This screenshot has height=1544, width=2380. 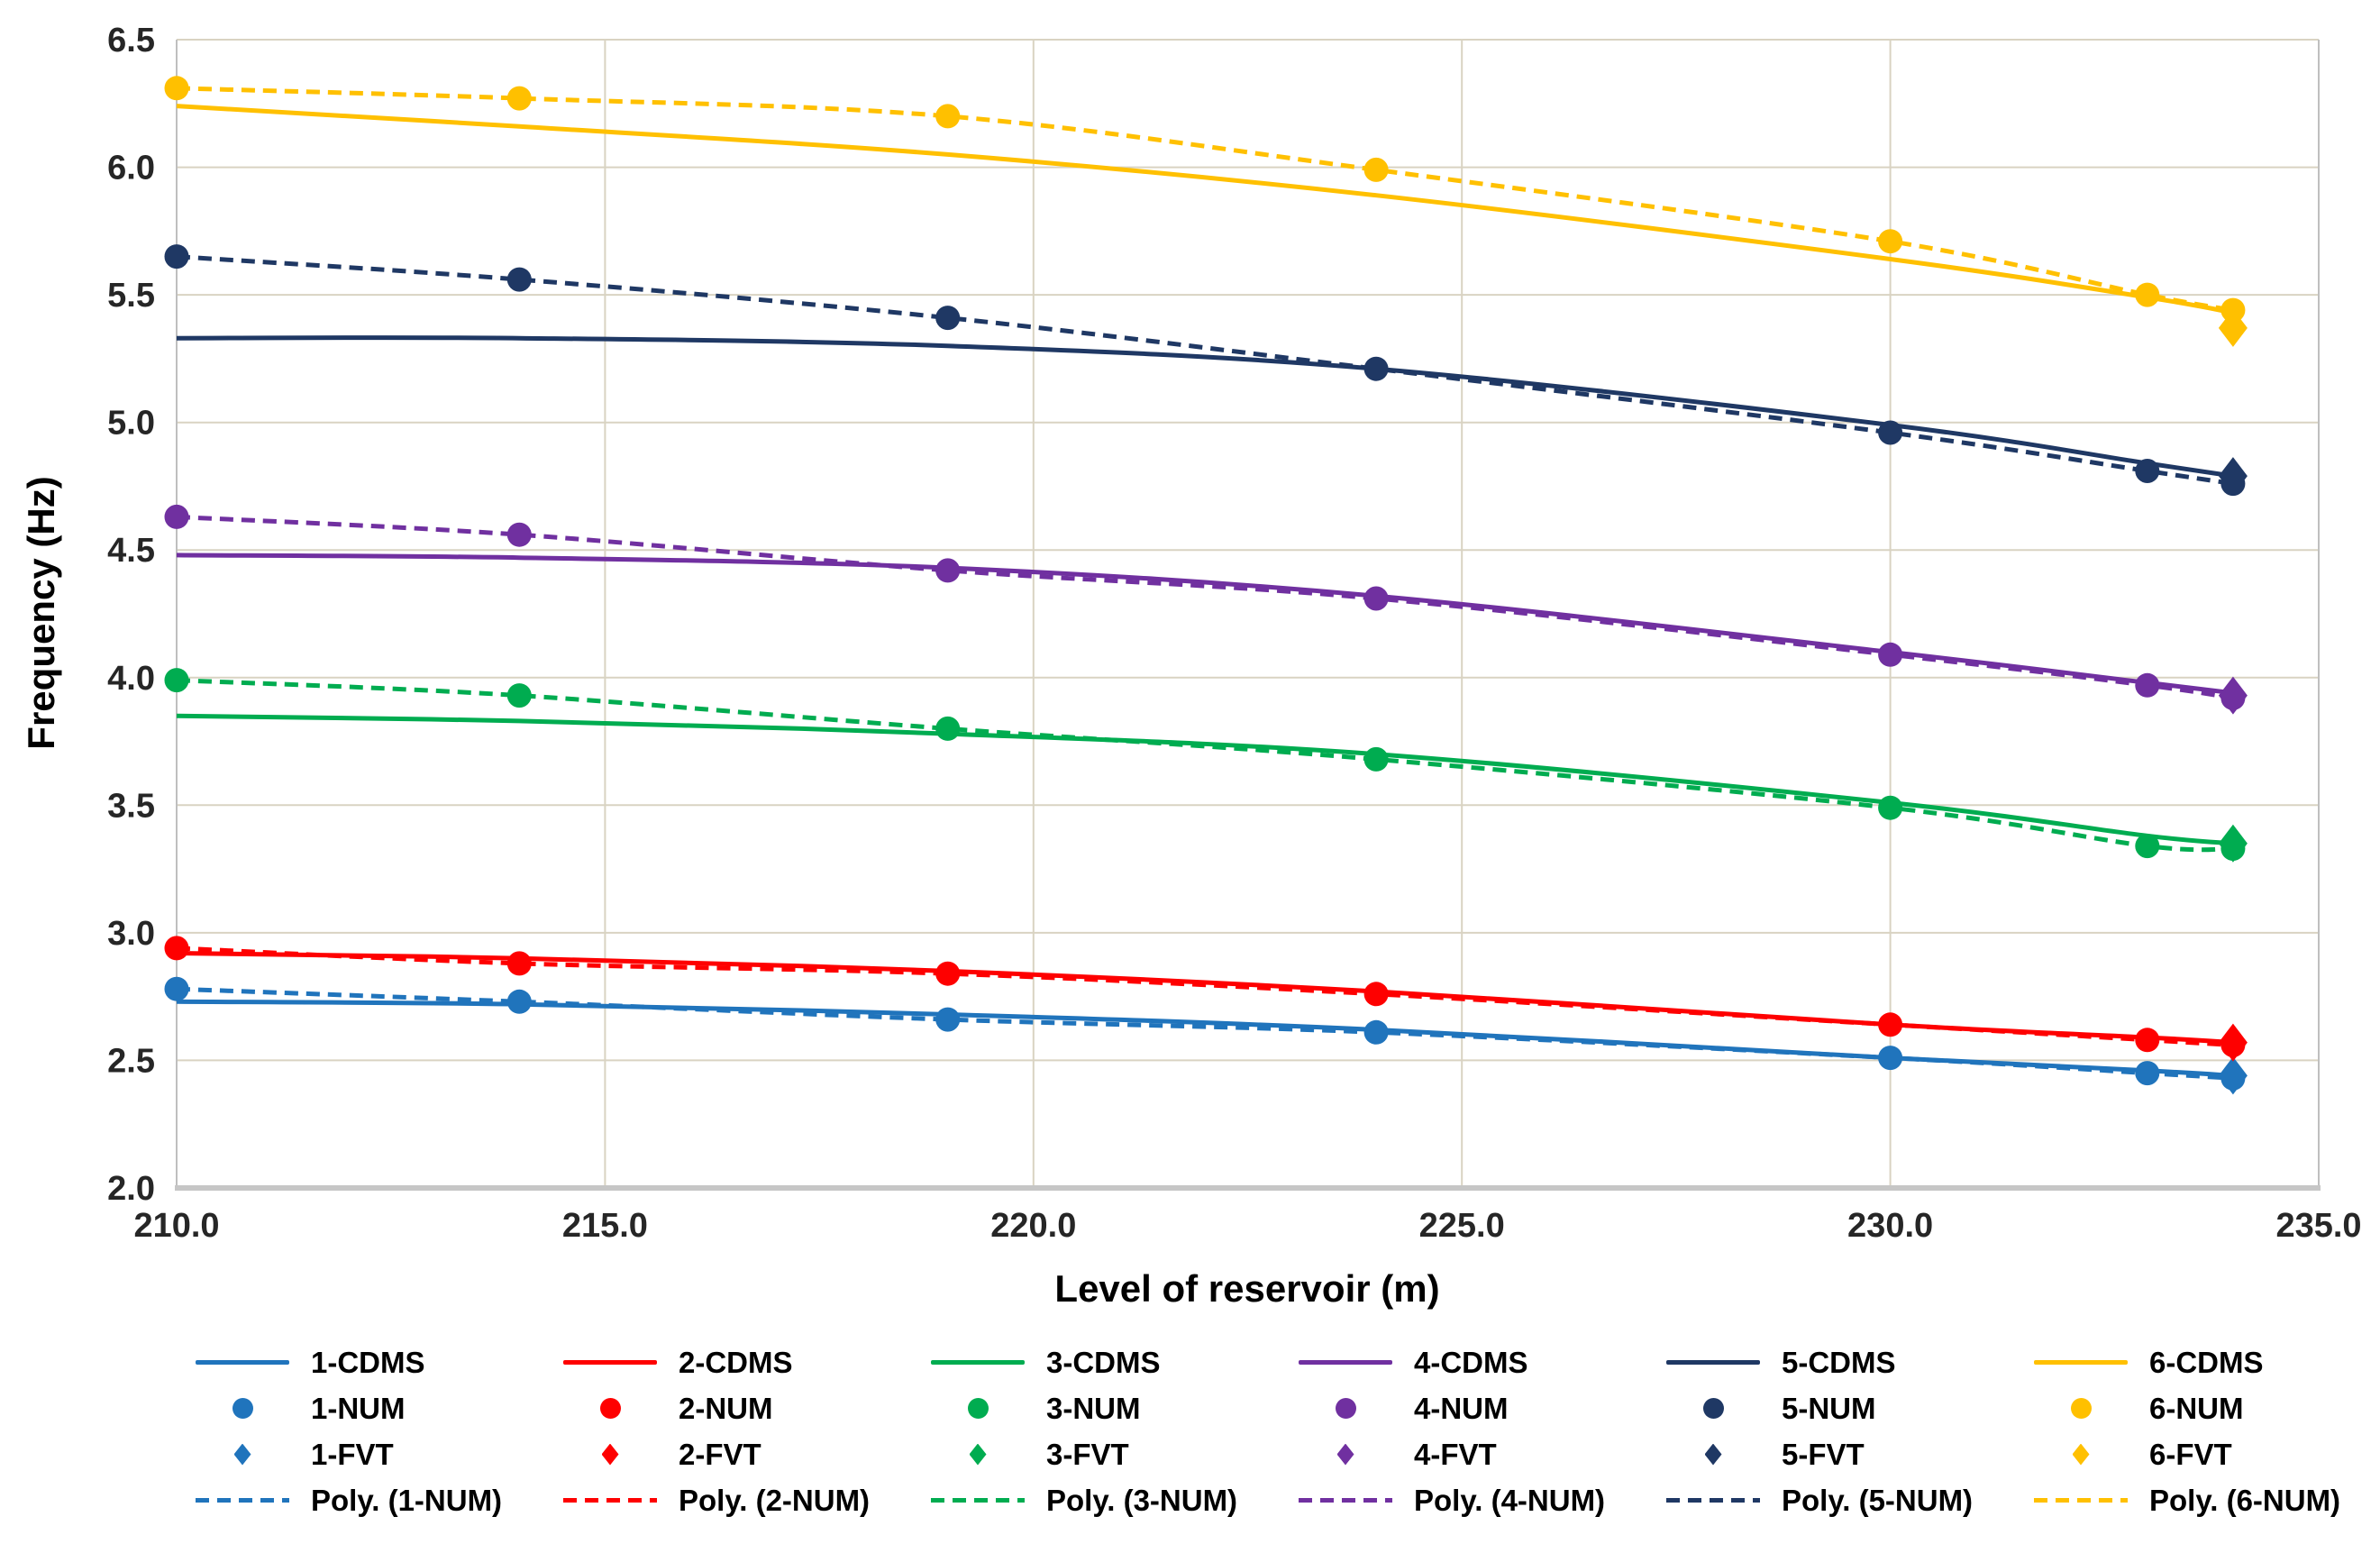 I want to click on legend-col-1: 1-CDMS 1-NUM 1-FVT Poly. (1-NUM), so click(x=376, y=1431).